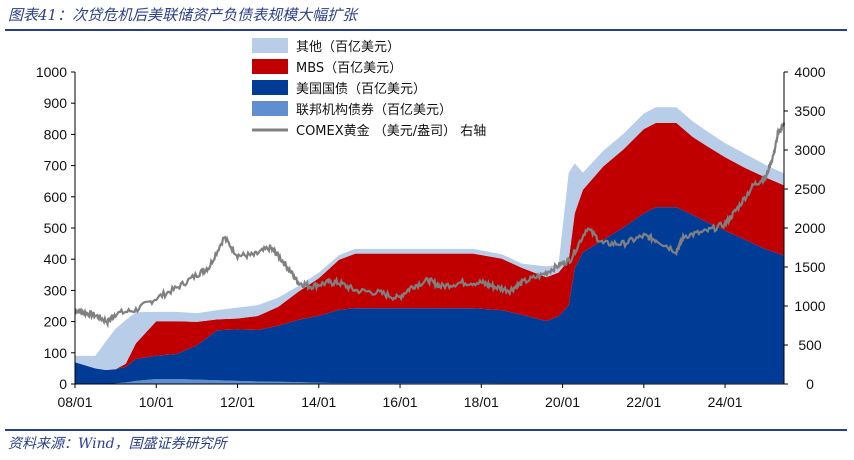 The image size is (854, 460). Describe the element at coordinates (374, 110) in the screenshot. I see `legend-agency-debt-label: 联邦机构债券（百亿美元）` at that location.